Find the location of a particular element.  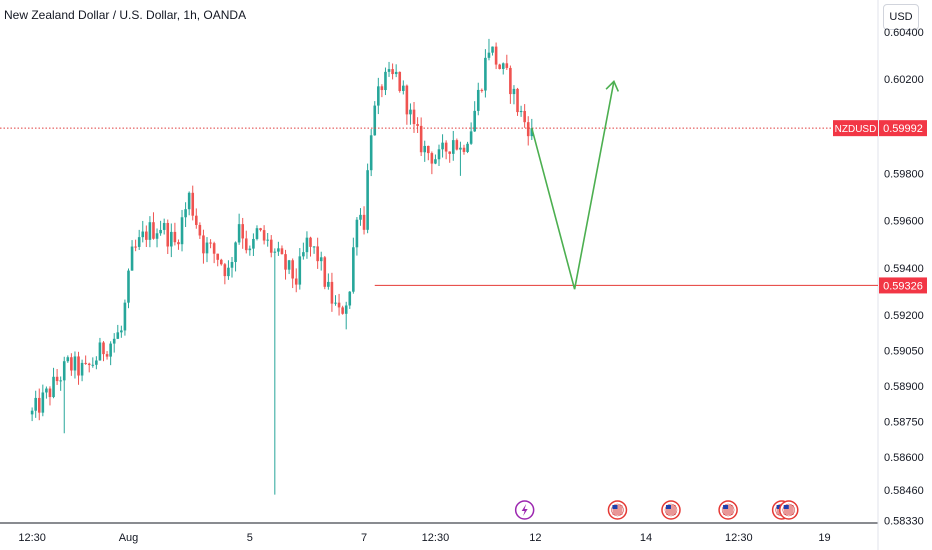

x-tick-label: 5 is located at coordinates (250, 538).